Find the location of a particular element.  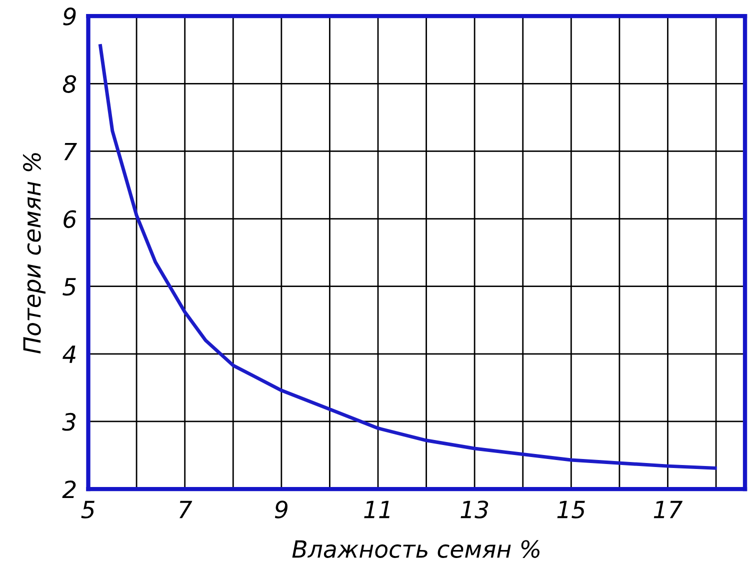

y-tick-label: 5 is located at coordinates (69, 287).